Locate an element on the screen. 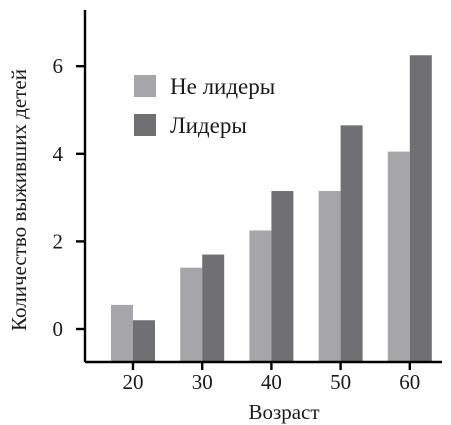 The image size is (451, 425). y-tick-label-2: 2 is located at coordinates (58, 241).